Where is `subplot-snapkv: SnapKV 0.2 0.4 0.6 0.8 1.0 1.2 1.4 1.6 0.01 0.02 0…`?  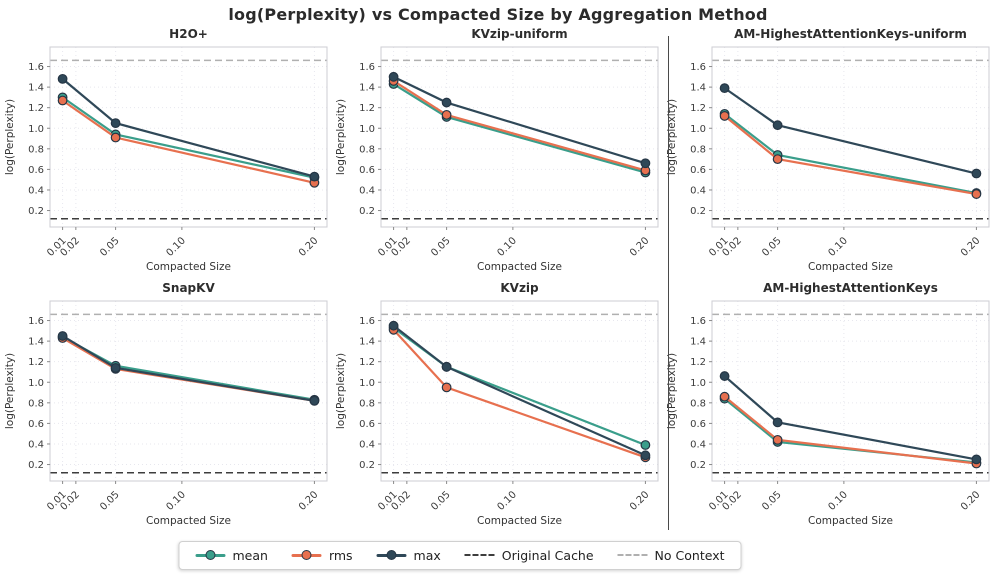
subplot-snapkv: SnapKV 0.2 0.4 0.6 0.8 1.0 1.2 1.4 1.6 0.01 0.02 0… is located at coordinates (167, 405).